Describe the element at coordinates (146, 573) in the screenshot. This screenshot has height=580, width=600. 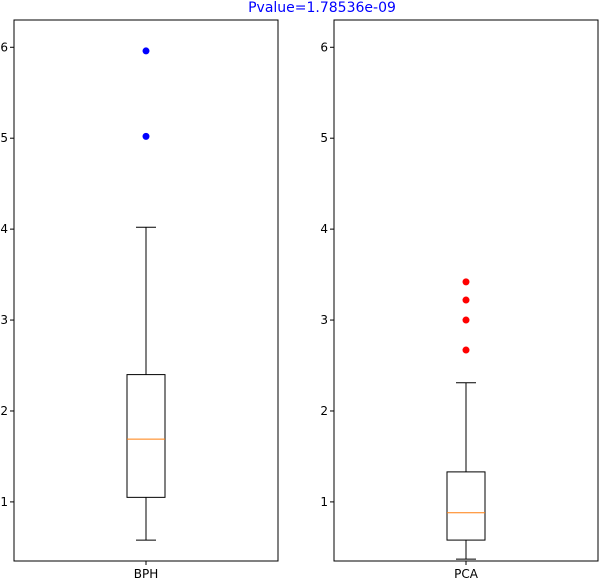
I see `bph-category-label: BPH` at that location.